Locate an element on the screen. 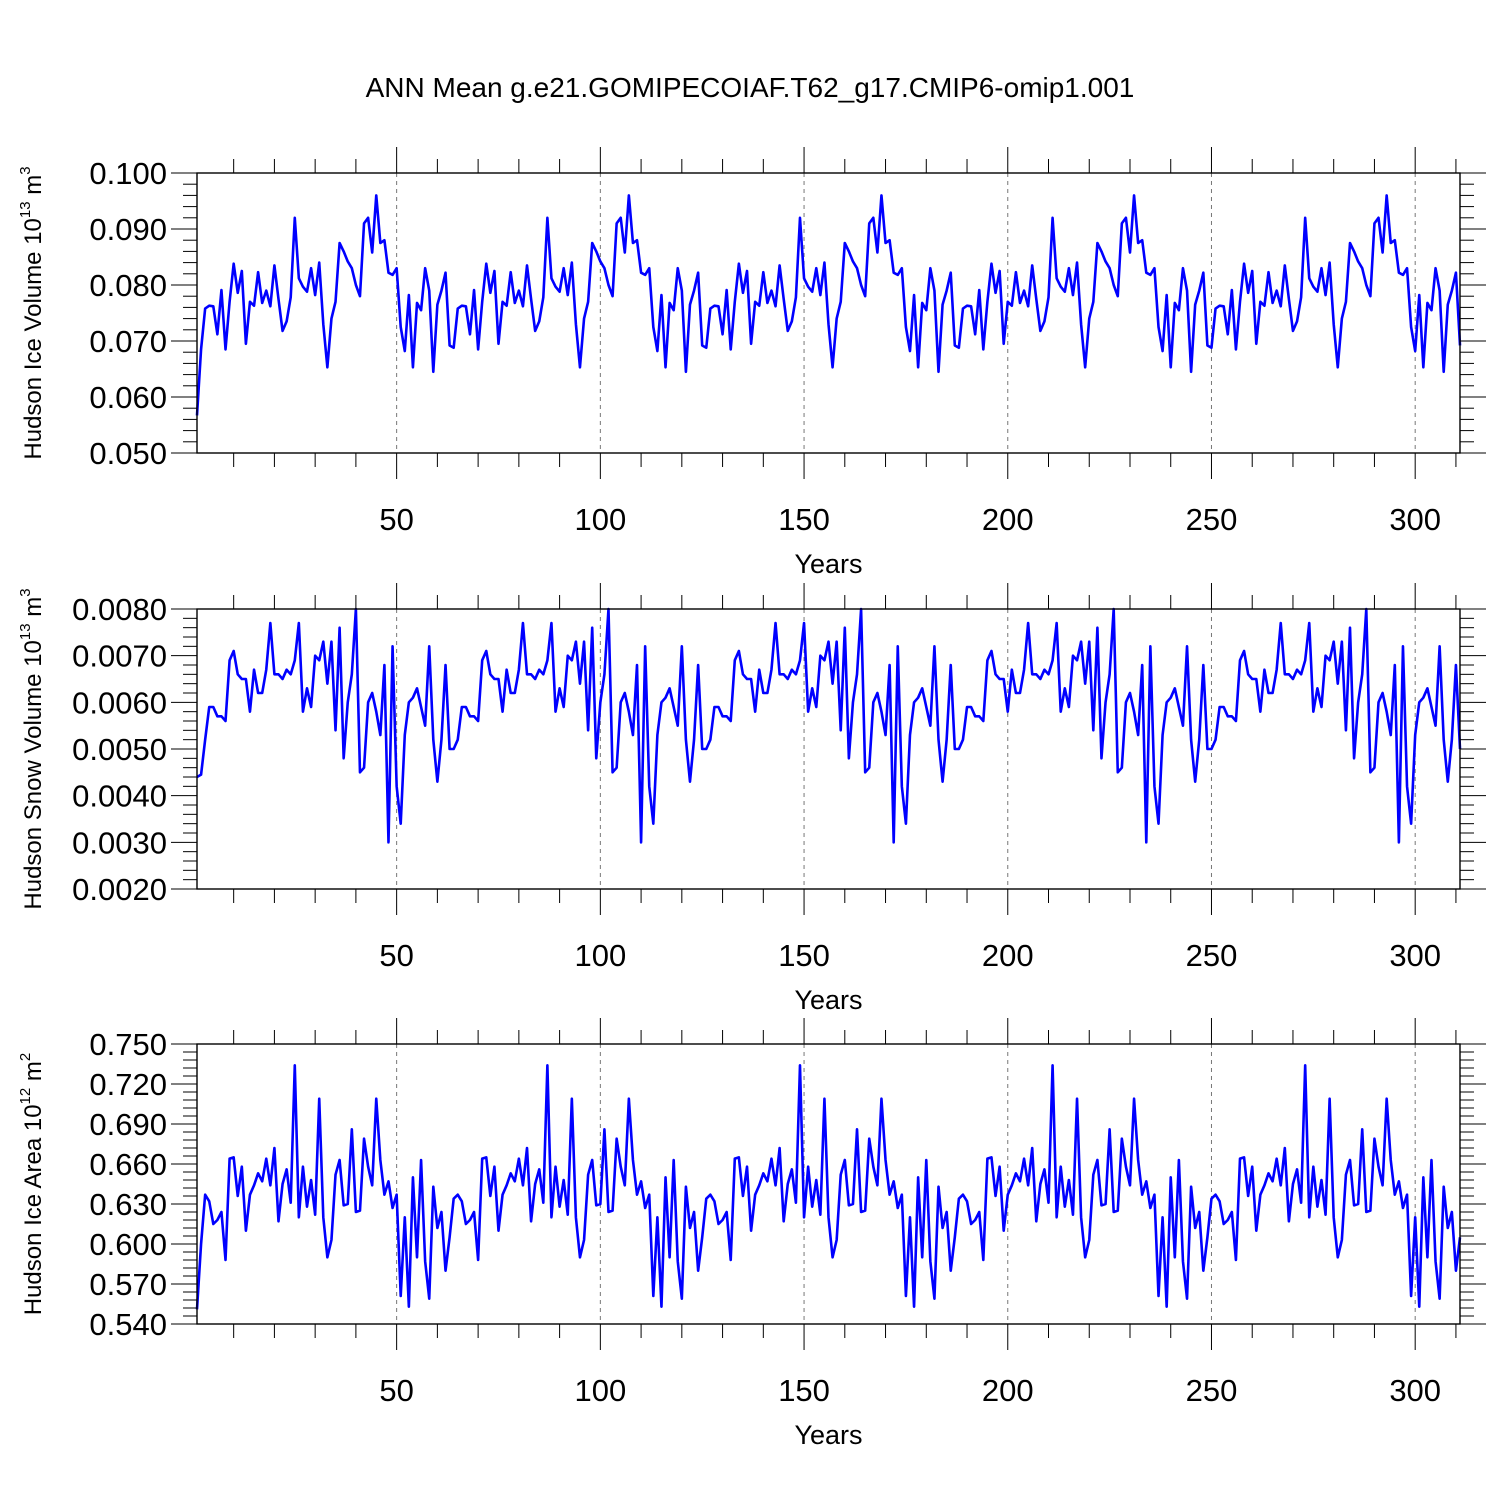 The image size is (1500, 1500). y-tick-label: 0.570 is located at coordinates (128, 1284).